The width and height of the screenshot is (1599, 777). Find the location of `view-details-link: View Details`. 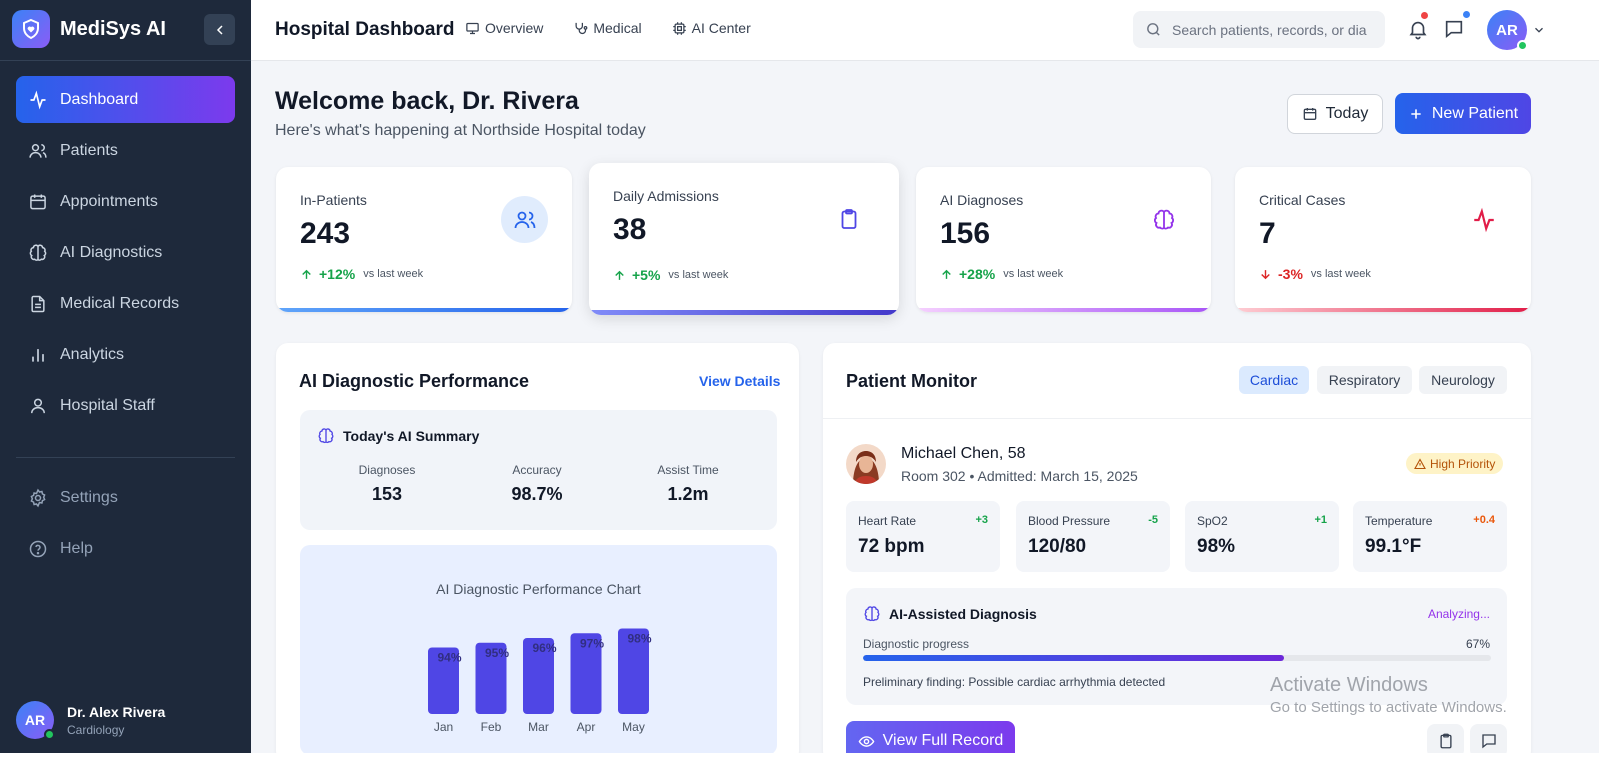

view-details-link: View Details is located at coordinates (740, 381).